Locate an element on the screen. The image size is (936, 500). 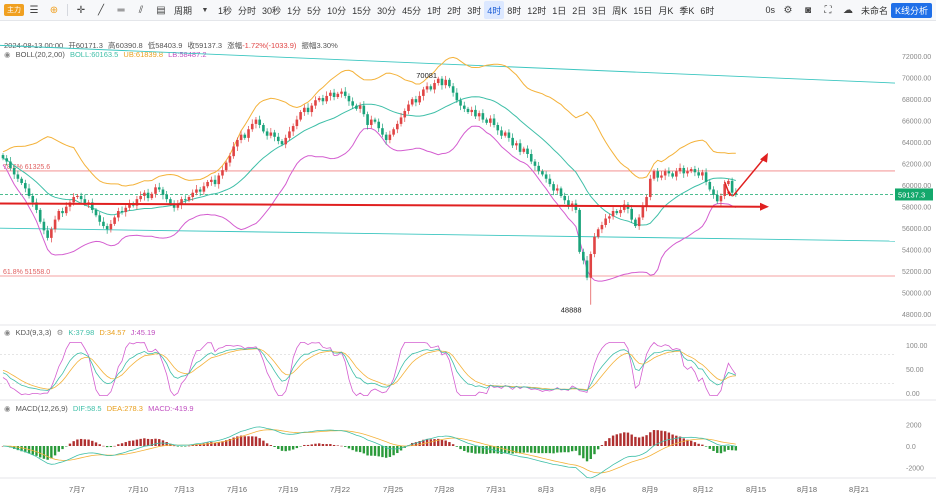
interval-22: 6时 is located at coordinates (707, 10).